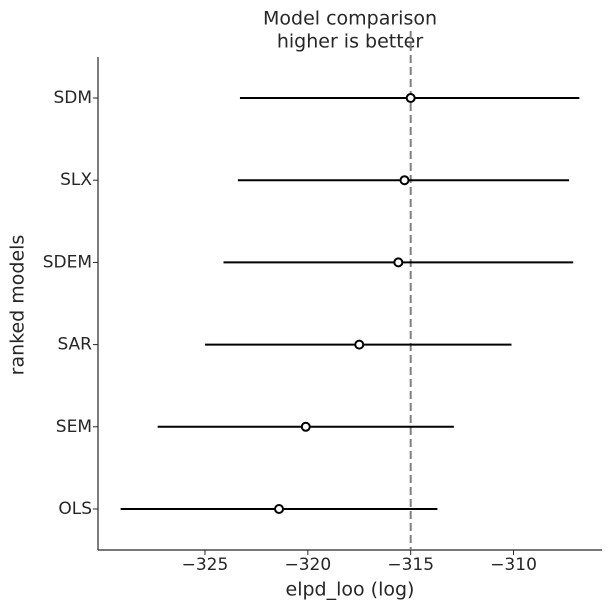 The image size is (611, 615). Describe the element at coordinates (75, 509) in the screenshot. I see `y-tick-label: OLS` at that location.